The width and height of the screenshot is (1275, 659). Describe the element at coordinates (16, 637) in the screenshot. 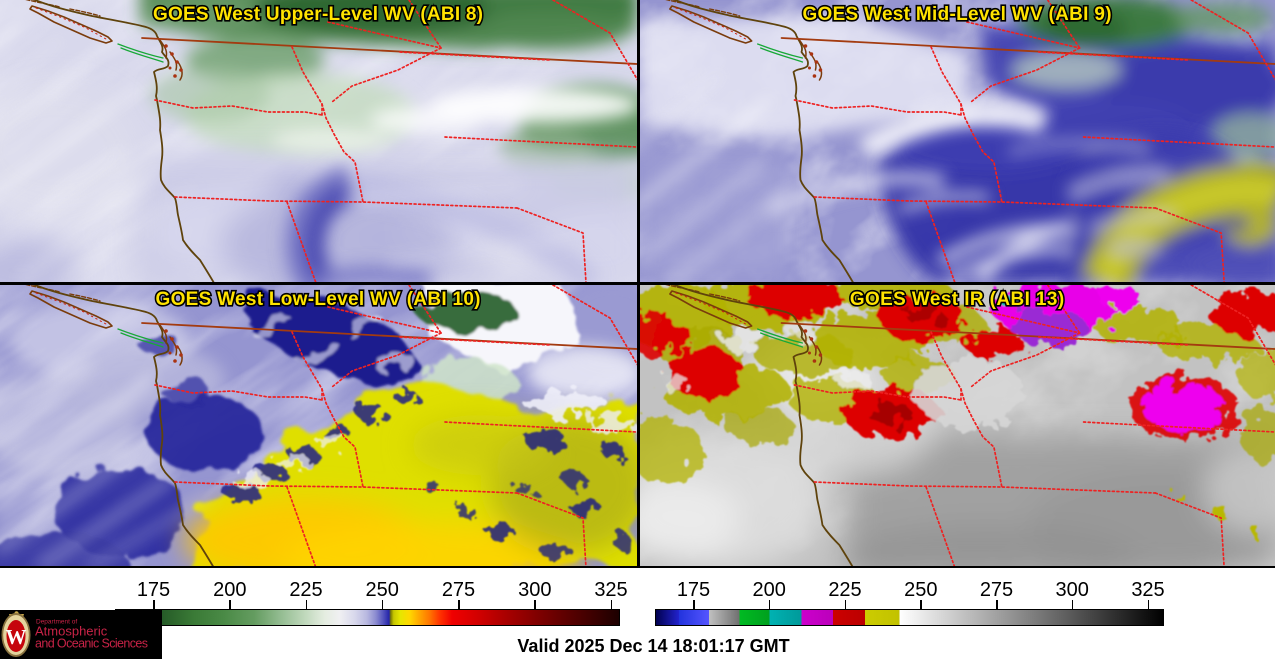

I see `svg-text: W` at that location.